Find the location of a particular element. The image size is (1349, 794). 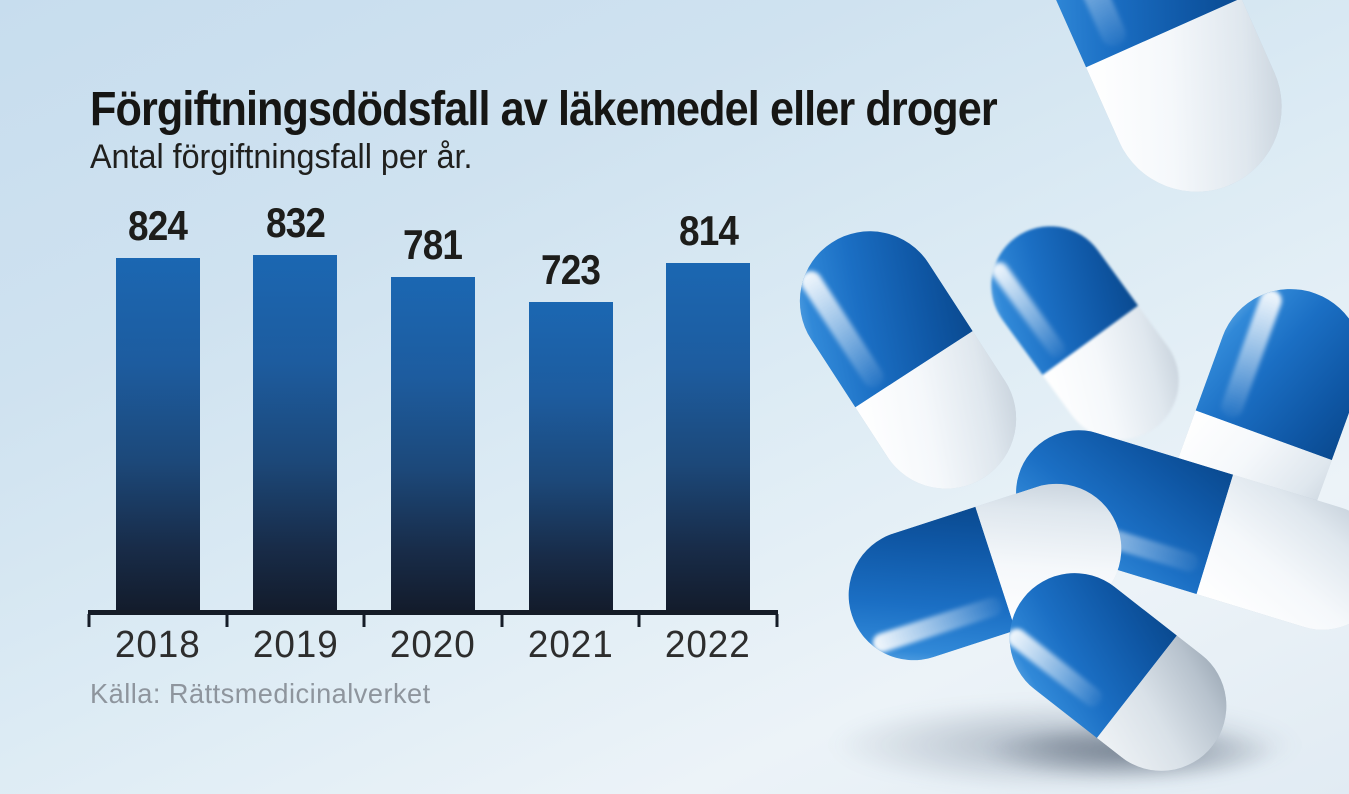

x-tick-label: 2018 is located at coordinates (157, 645).